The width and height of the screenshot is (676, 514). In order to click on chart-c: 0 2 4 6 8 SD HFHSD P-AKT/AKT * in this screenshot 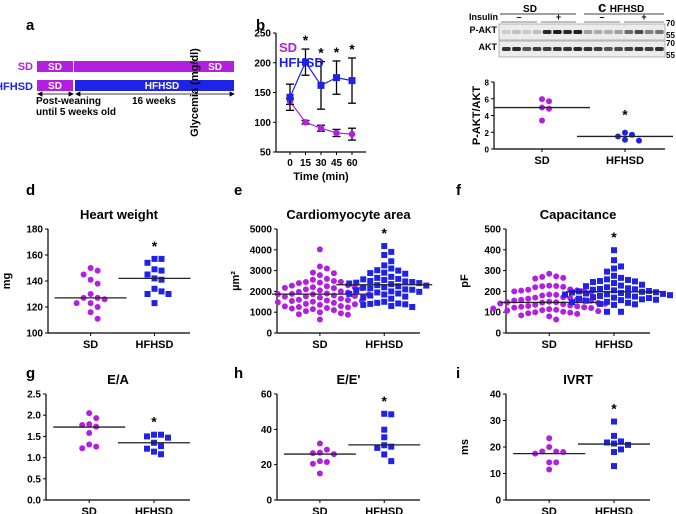, I will do `click(572, 123)`.